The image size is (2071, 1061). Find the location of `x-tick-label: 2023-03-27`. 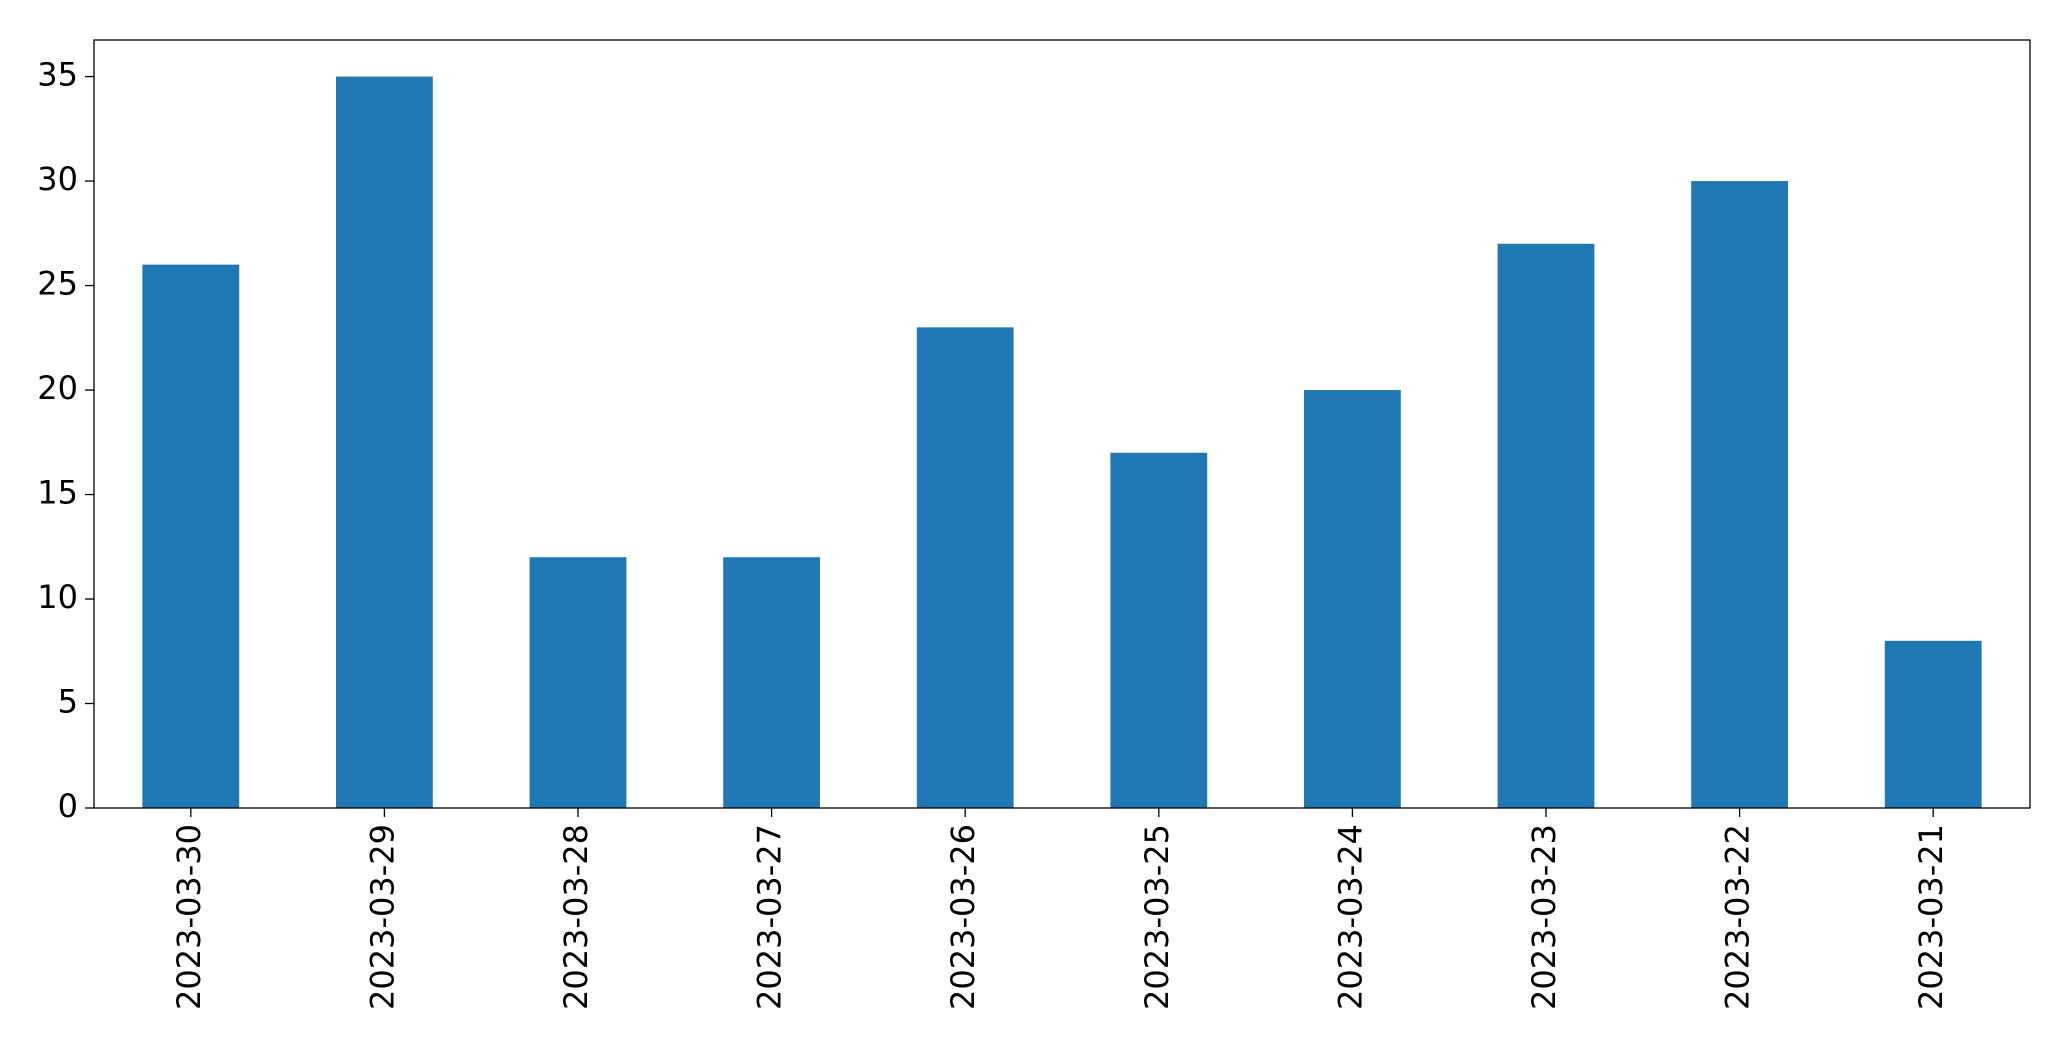

x-tick-label: 2023-03-27 is located at coordinates (770, 917).